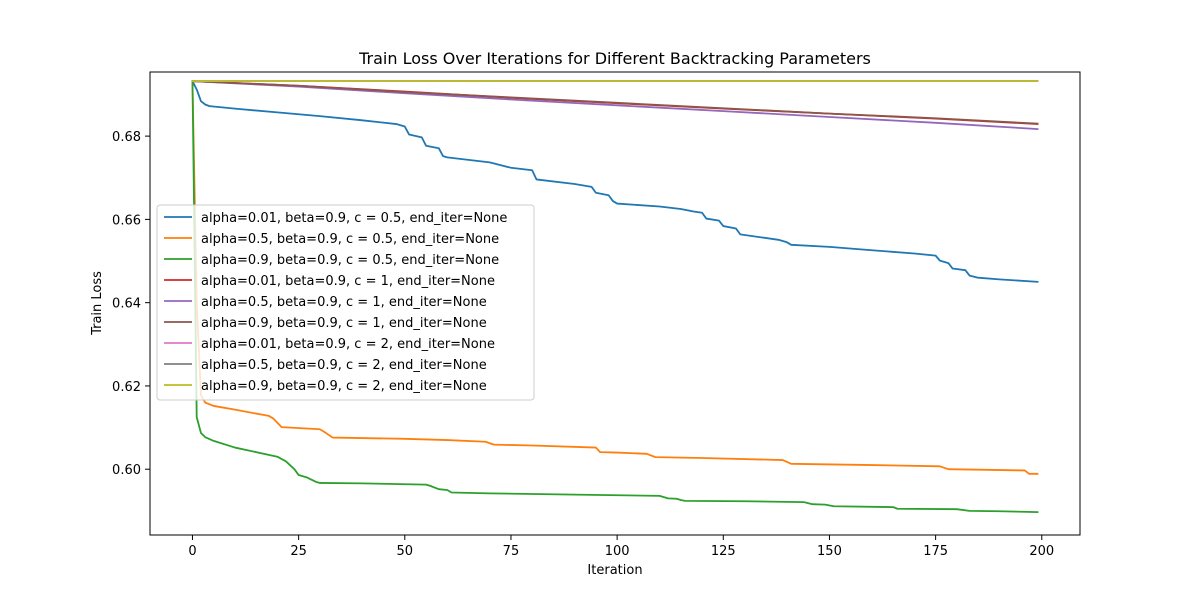 Image resolution: width=1200 pixels, height=600 pixels. I want to click on x-tick-label: 125, so click(723, 551).